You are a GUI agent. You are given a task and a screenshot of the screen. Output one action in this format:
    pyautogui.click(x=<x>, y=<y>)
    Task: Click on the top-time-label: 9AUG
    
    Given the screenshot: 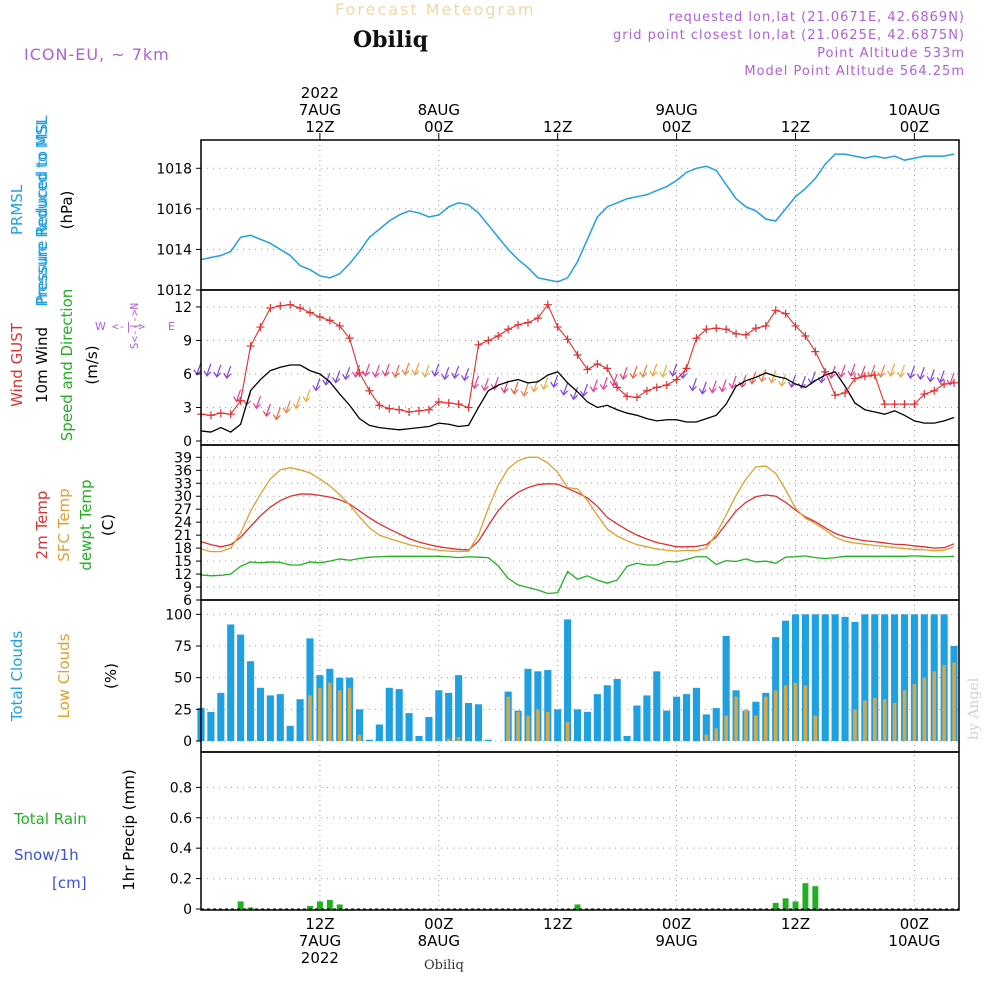 What is the action you would take?
    pyautogui.click(x=676, y=110)
    